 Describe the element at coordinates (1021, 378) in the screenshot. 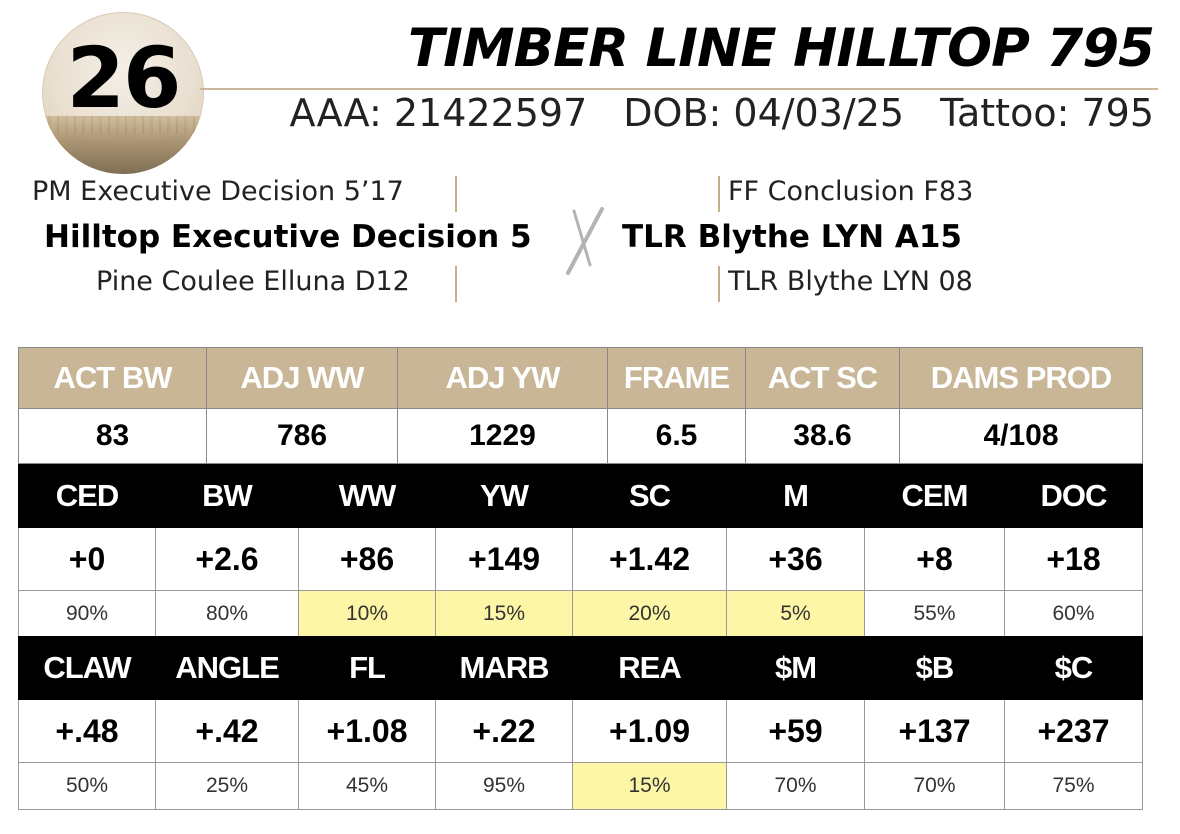

I see `header-cell: DAMS PROD` at that location.